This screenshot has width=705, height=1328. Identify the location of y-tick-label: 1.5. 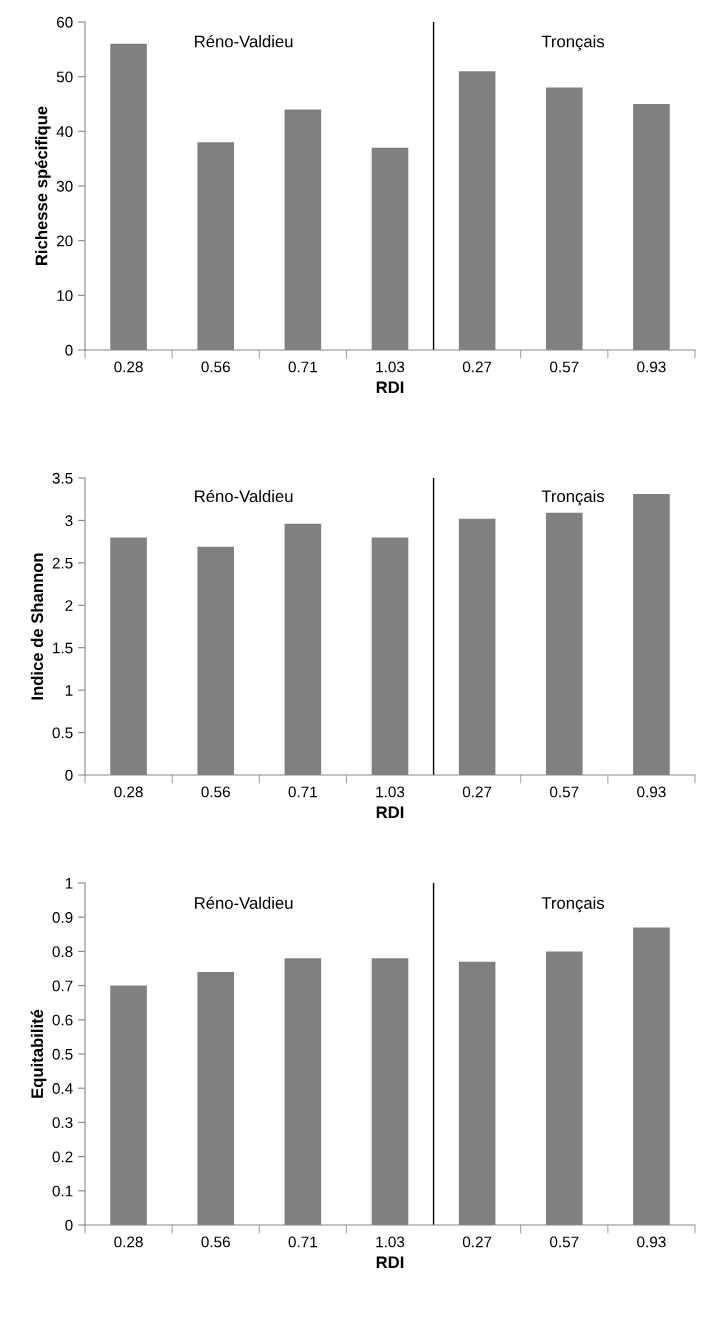
(63, 648).